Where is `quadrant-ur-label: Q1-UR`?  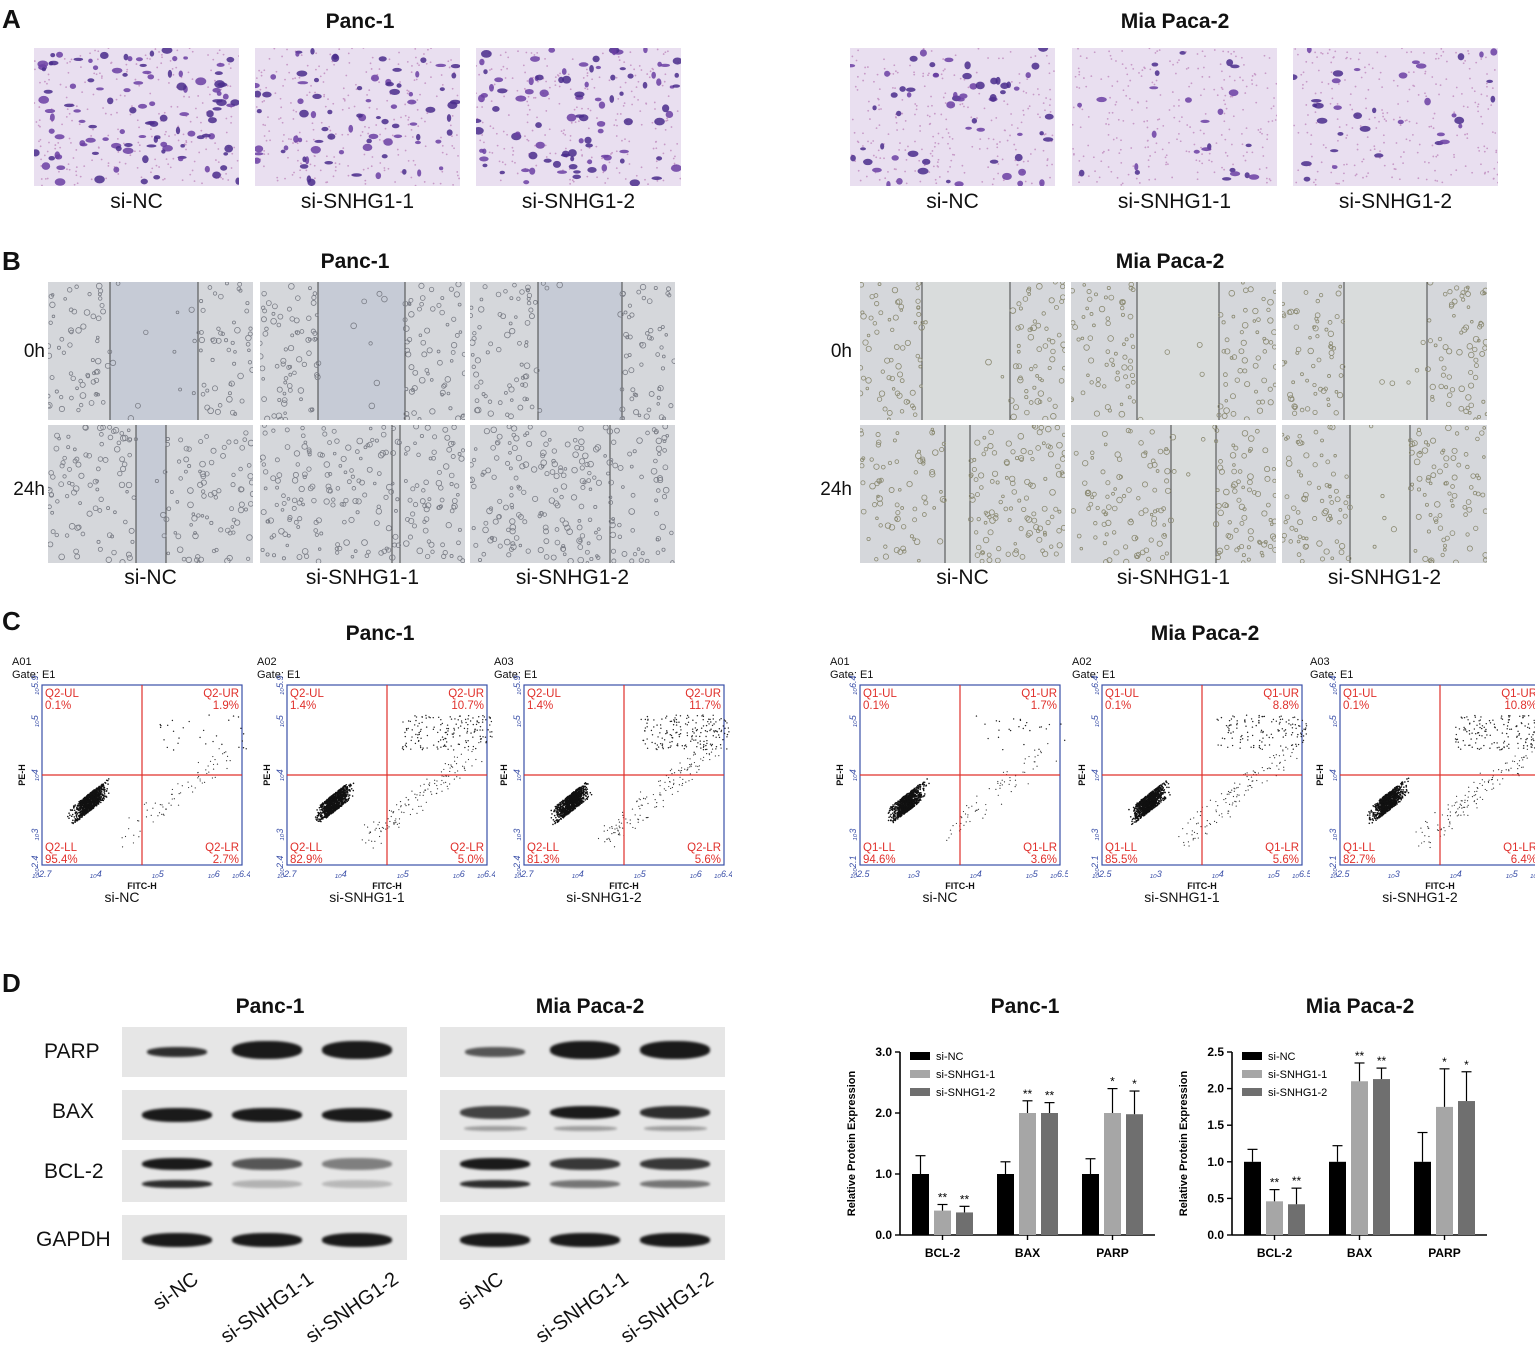 quadrant-ur-label: Q1-UR is located at coordinates (1281, 694).